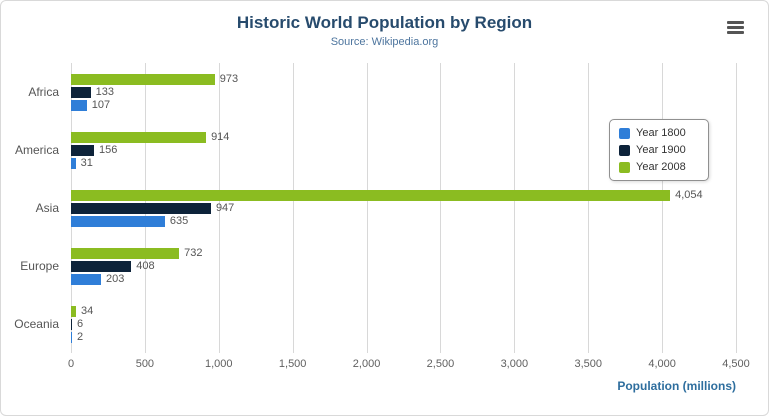 The height and width of the screenshot is (416, 769). I want to click on bar-group-europe: 732 408 203, so click(403, 266).